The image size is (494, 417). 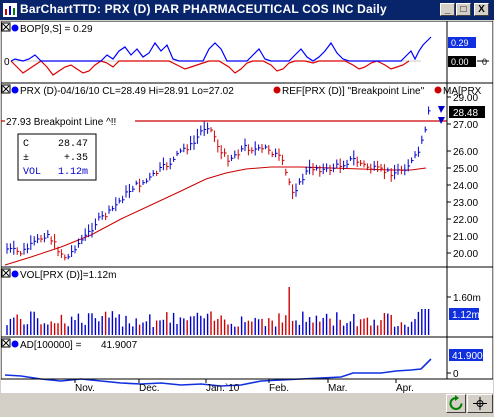 I want to click on info-chg-label: ±, so click(x=26, y=158).